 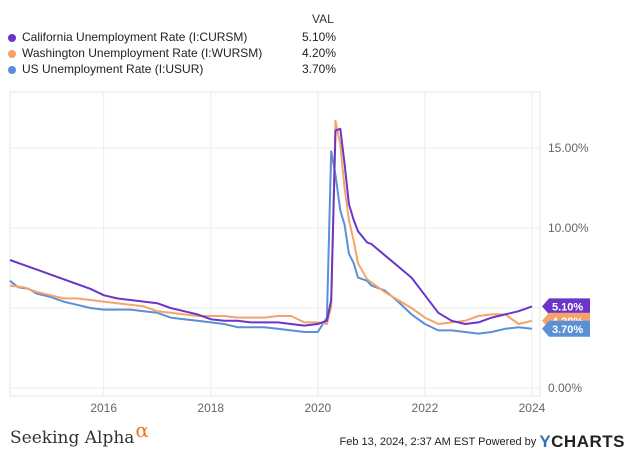 I want to click on x-tick-label: 2024, so click(x=532, y=408).